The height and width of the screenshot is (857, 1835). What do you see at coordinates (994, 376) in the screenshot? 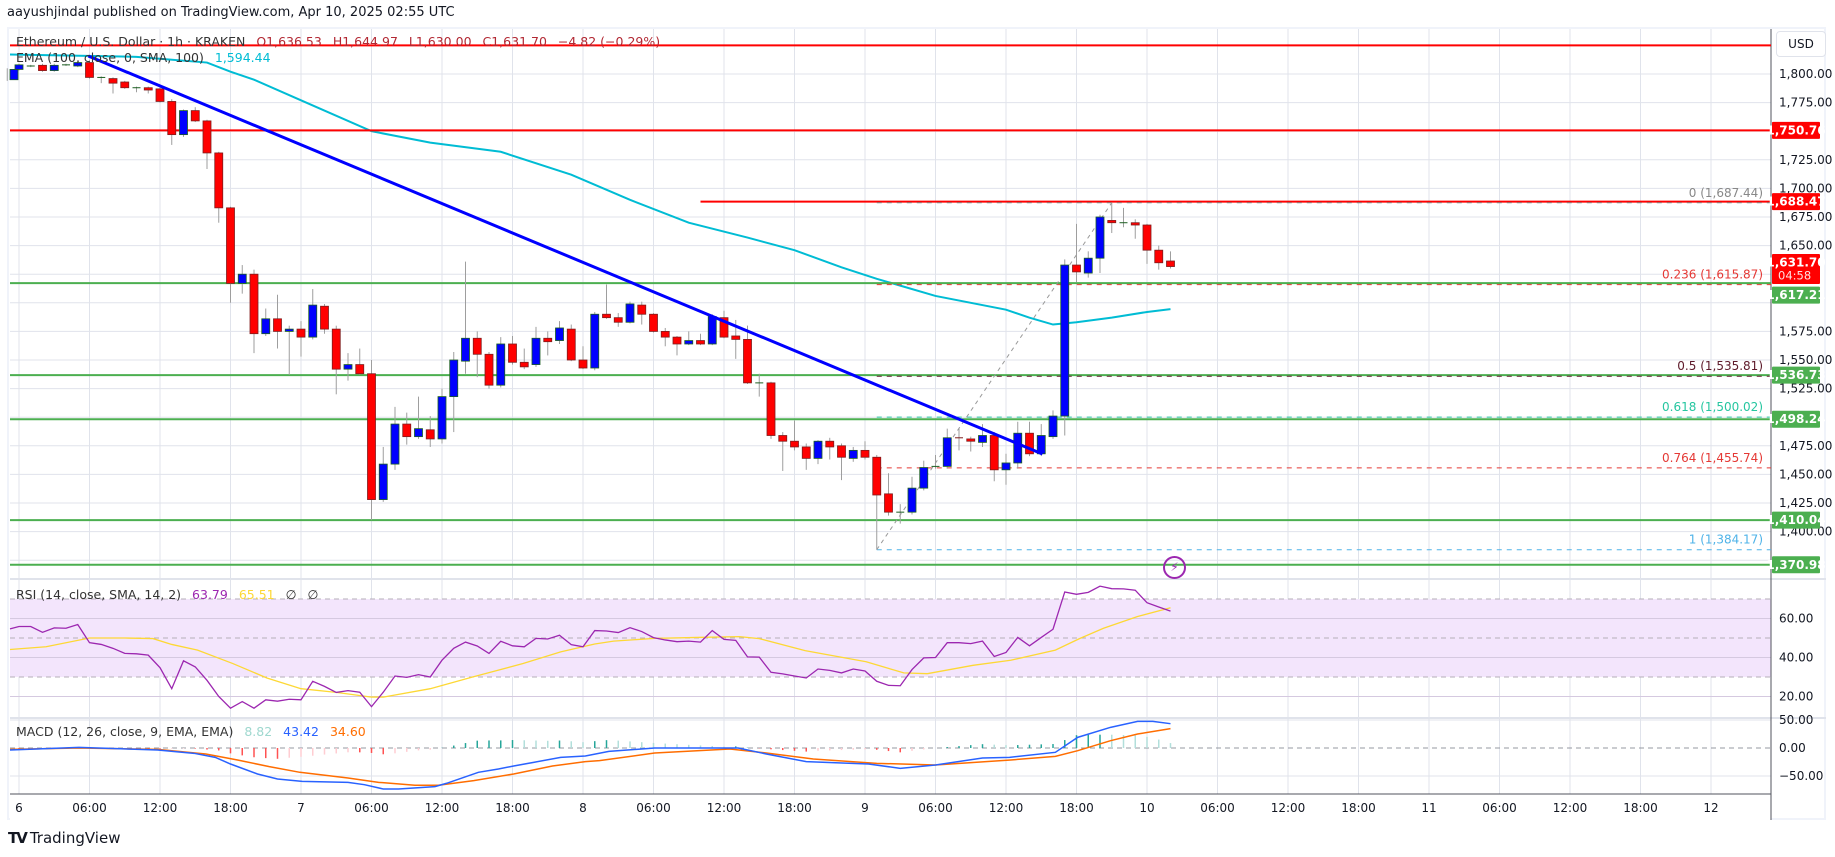
I see `fib-diagonal` at bounding box center [994, 376].